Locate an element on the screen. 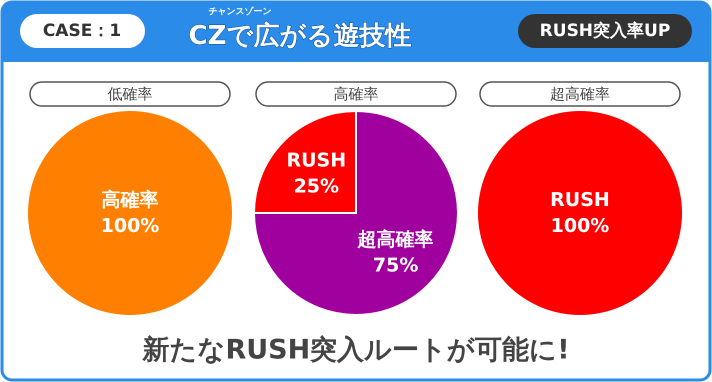  slice-label: 高確率 is located at coordinates (130, 200).